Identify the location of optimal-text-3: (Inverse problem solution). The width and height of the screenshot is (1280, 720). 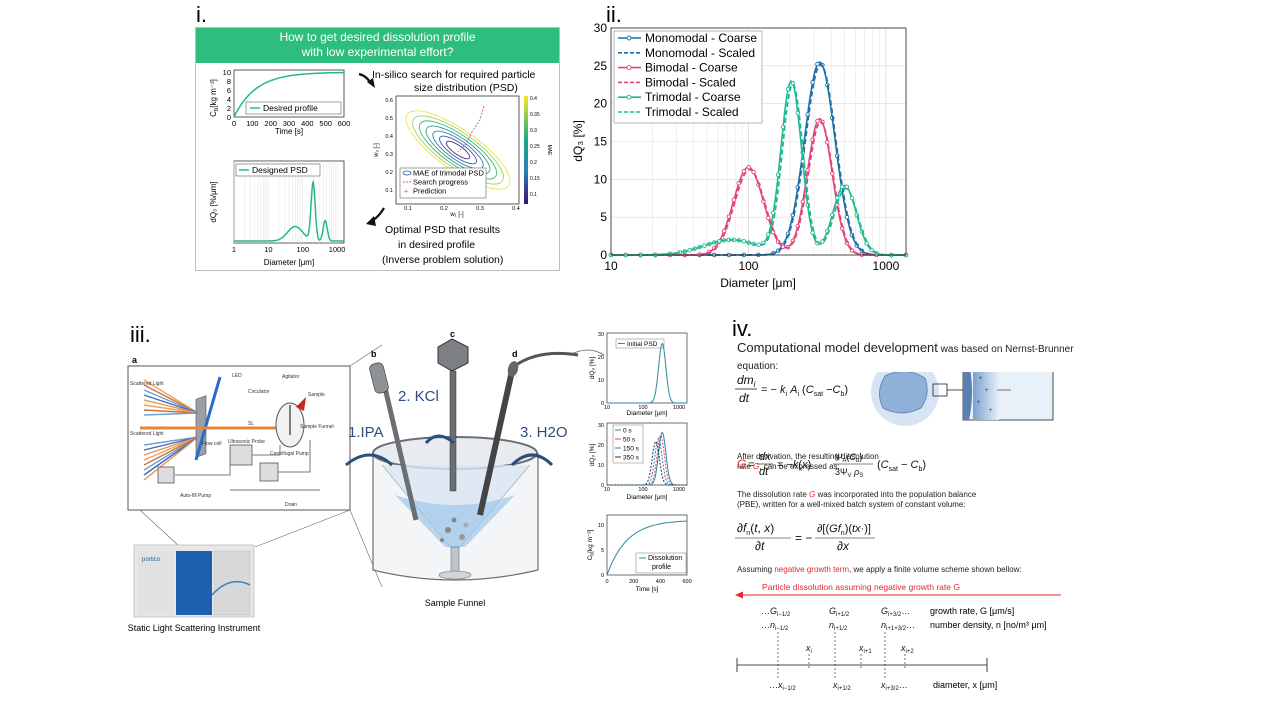
(442, 260).